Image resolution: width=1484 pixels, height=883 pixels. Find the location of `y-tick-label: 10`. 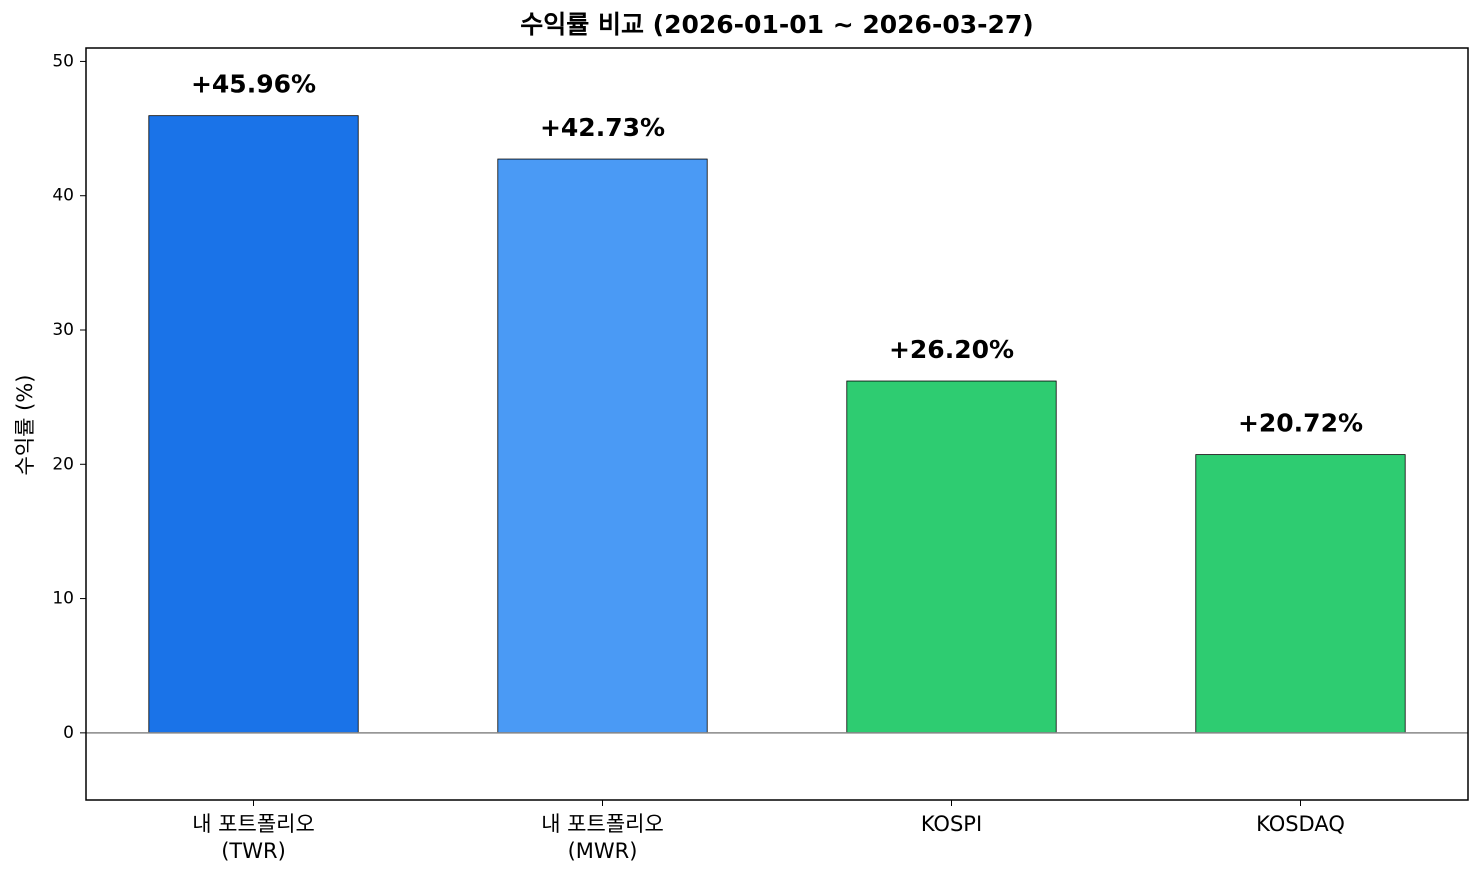

y-tick-label: 10 is located at coordinates (63, 599).